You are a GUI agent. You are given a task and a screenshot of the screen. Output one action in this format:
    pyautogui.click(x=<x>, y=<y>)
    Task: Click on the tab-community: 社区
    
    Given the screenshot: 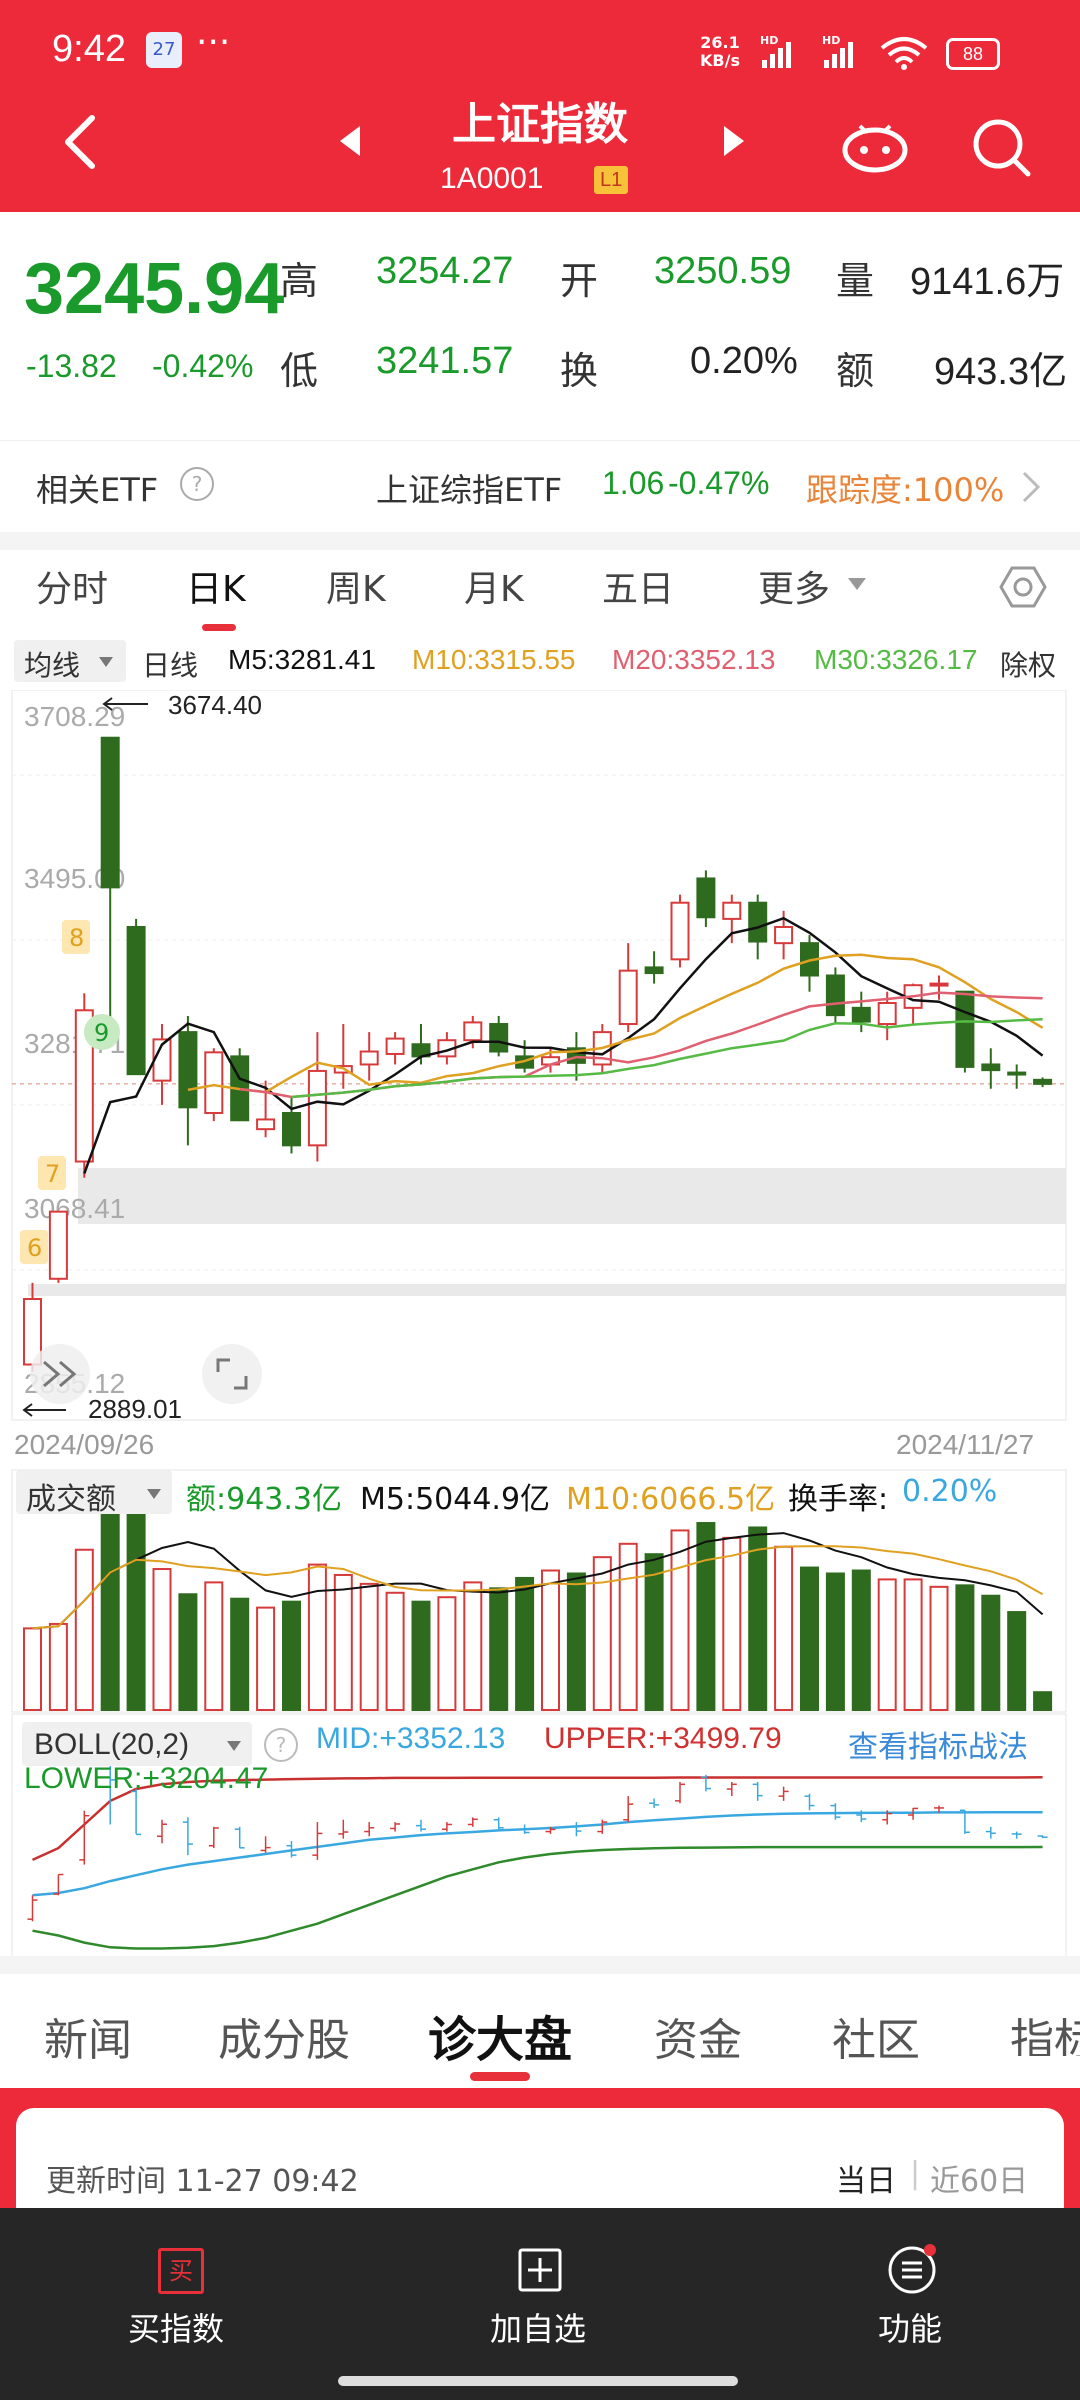 What is the action you would take?
    pyautogui.click(x=876, y=2040)
    